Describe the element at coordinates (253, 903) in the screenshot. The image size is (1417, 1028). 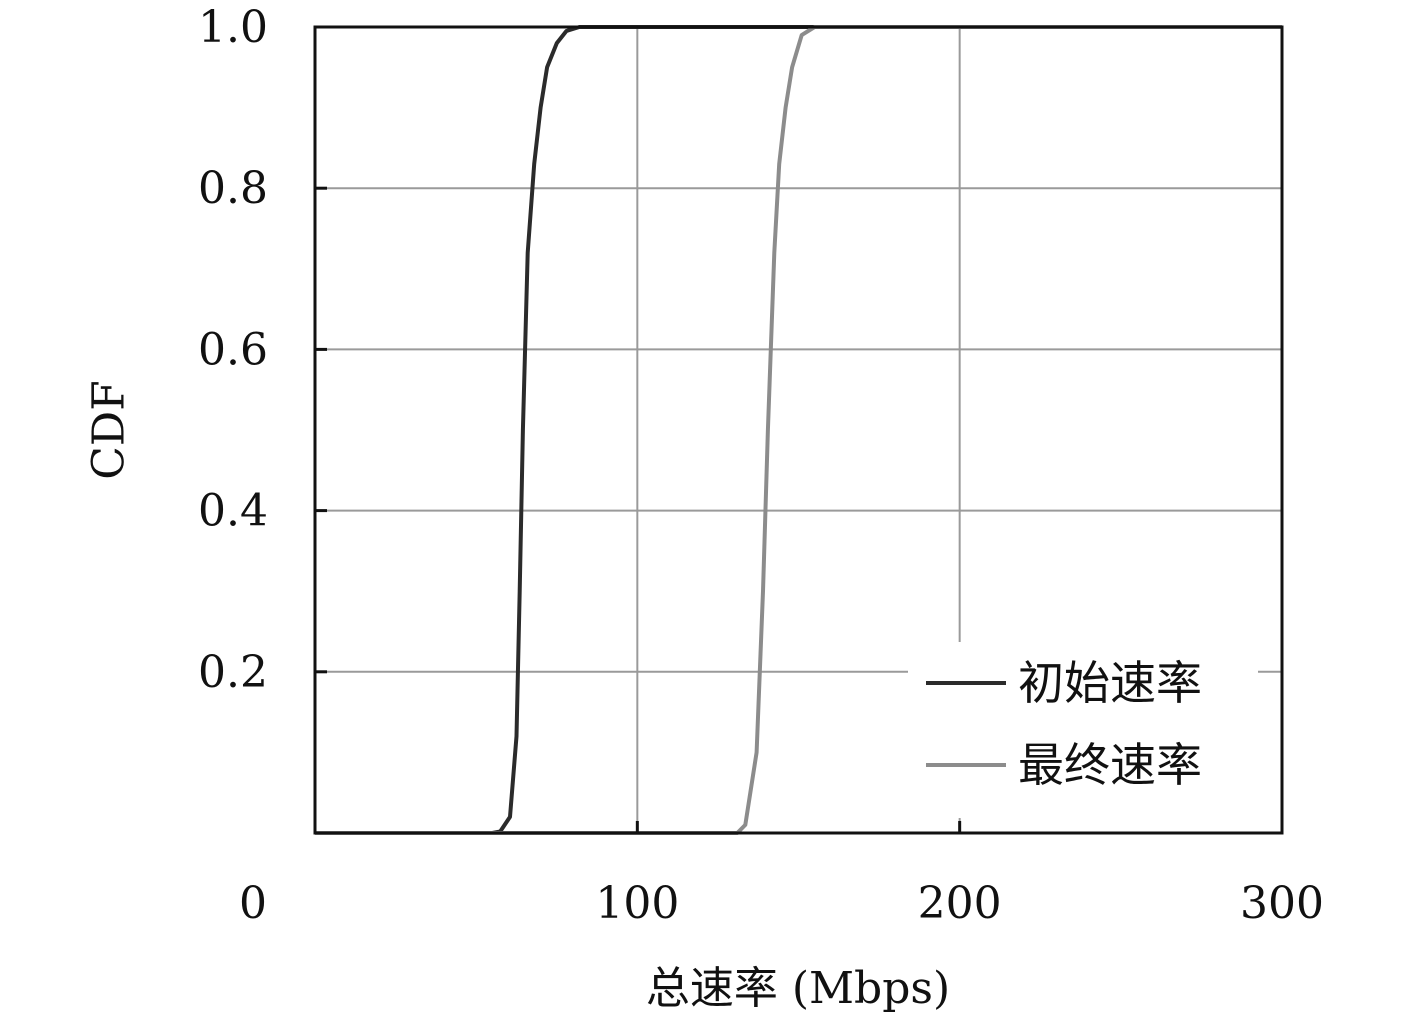
I see `x-tick-label: 0` at that location.